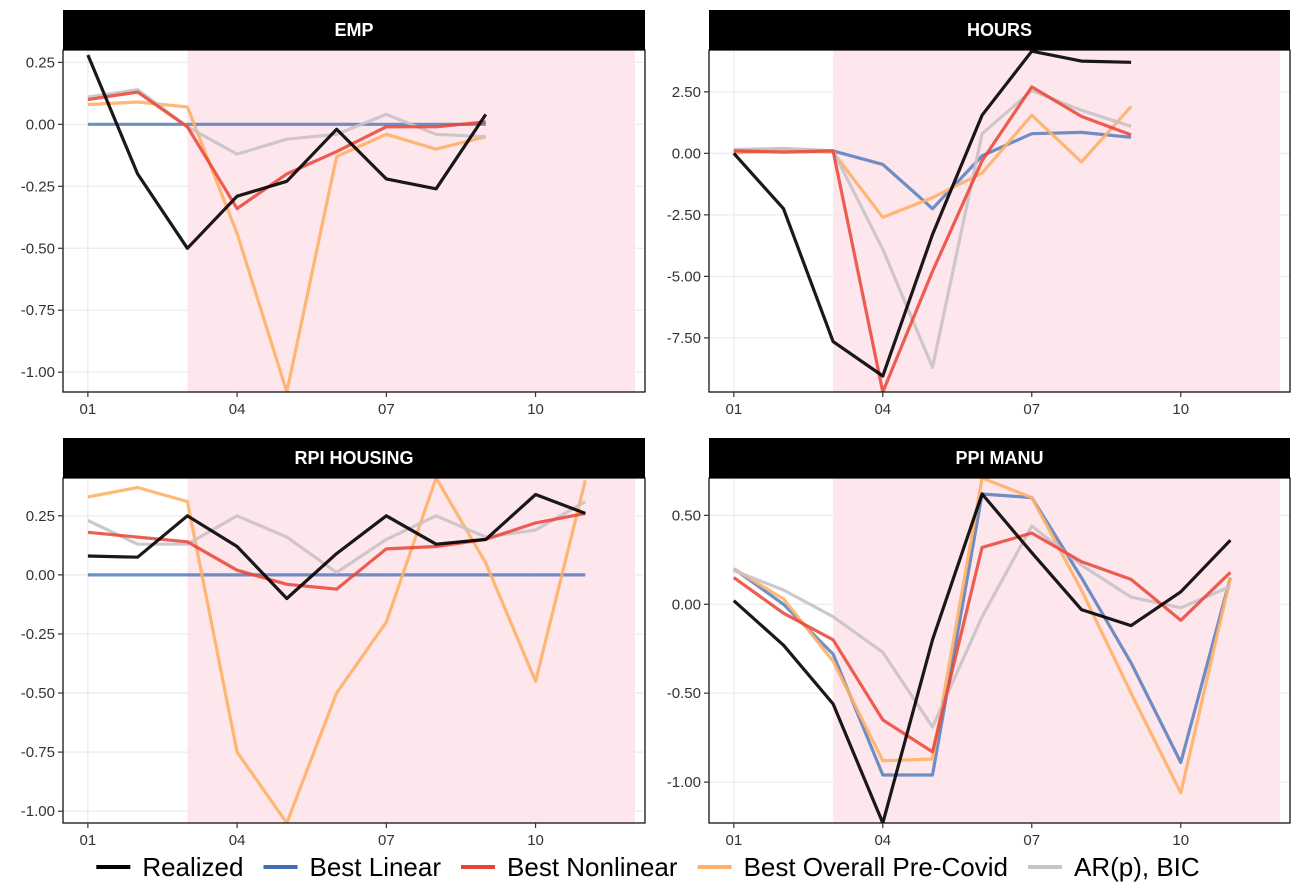 The image size is (1296, 895). I want to click on legend-label: Best Nonlinear, so click(592, 867).